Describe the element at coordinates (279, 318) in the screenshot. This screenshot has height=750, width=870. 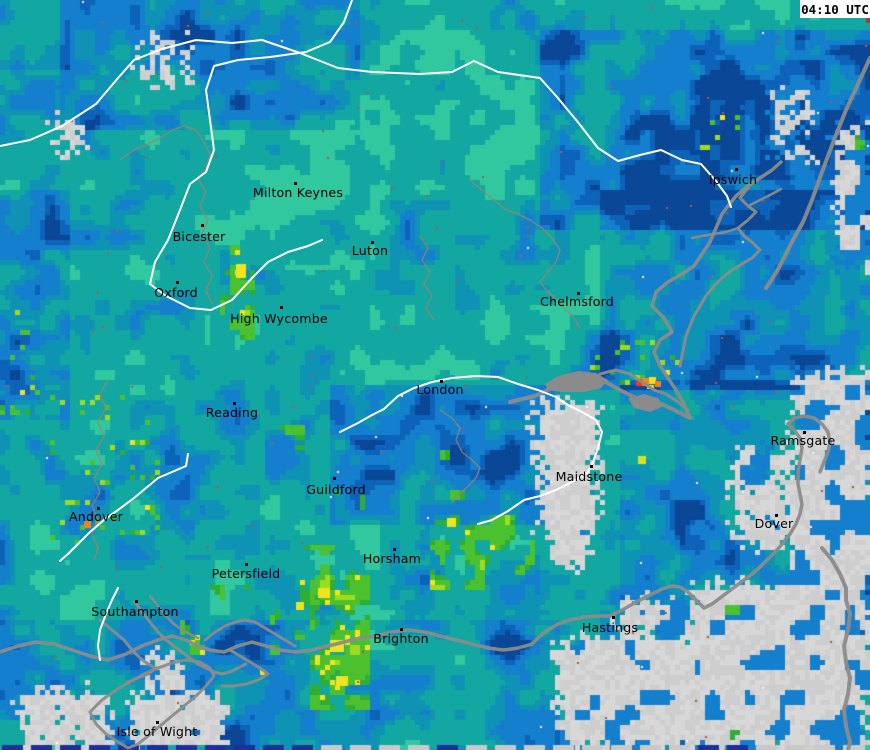
I see `city-label: High Wycombe` at that location.